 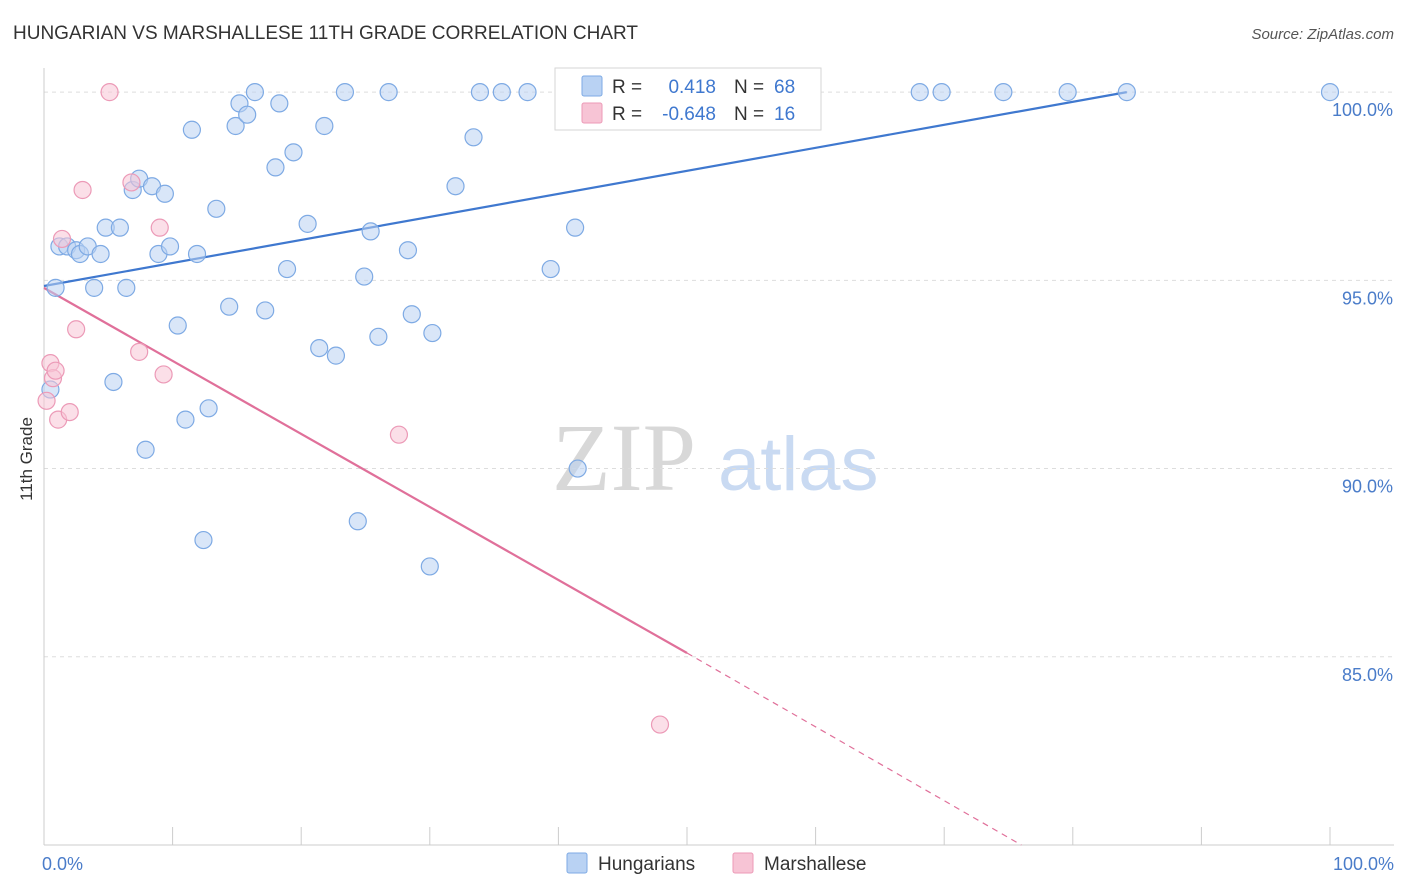 What do you see at coordinates (1362, 392) in the screenshot?
I see `y-tick-labels: 100.0% 95.0% 90.0% 85.0%` at bounding box center [1362, 392].